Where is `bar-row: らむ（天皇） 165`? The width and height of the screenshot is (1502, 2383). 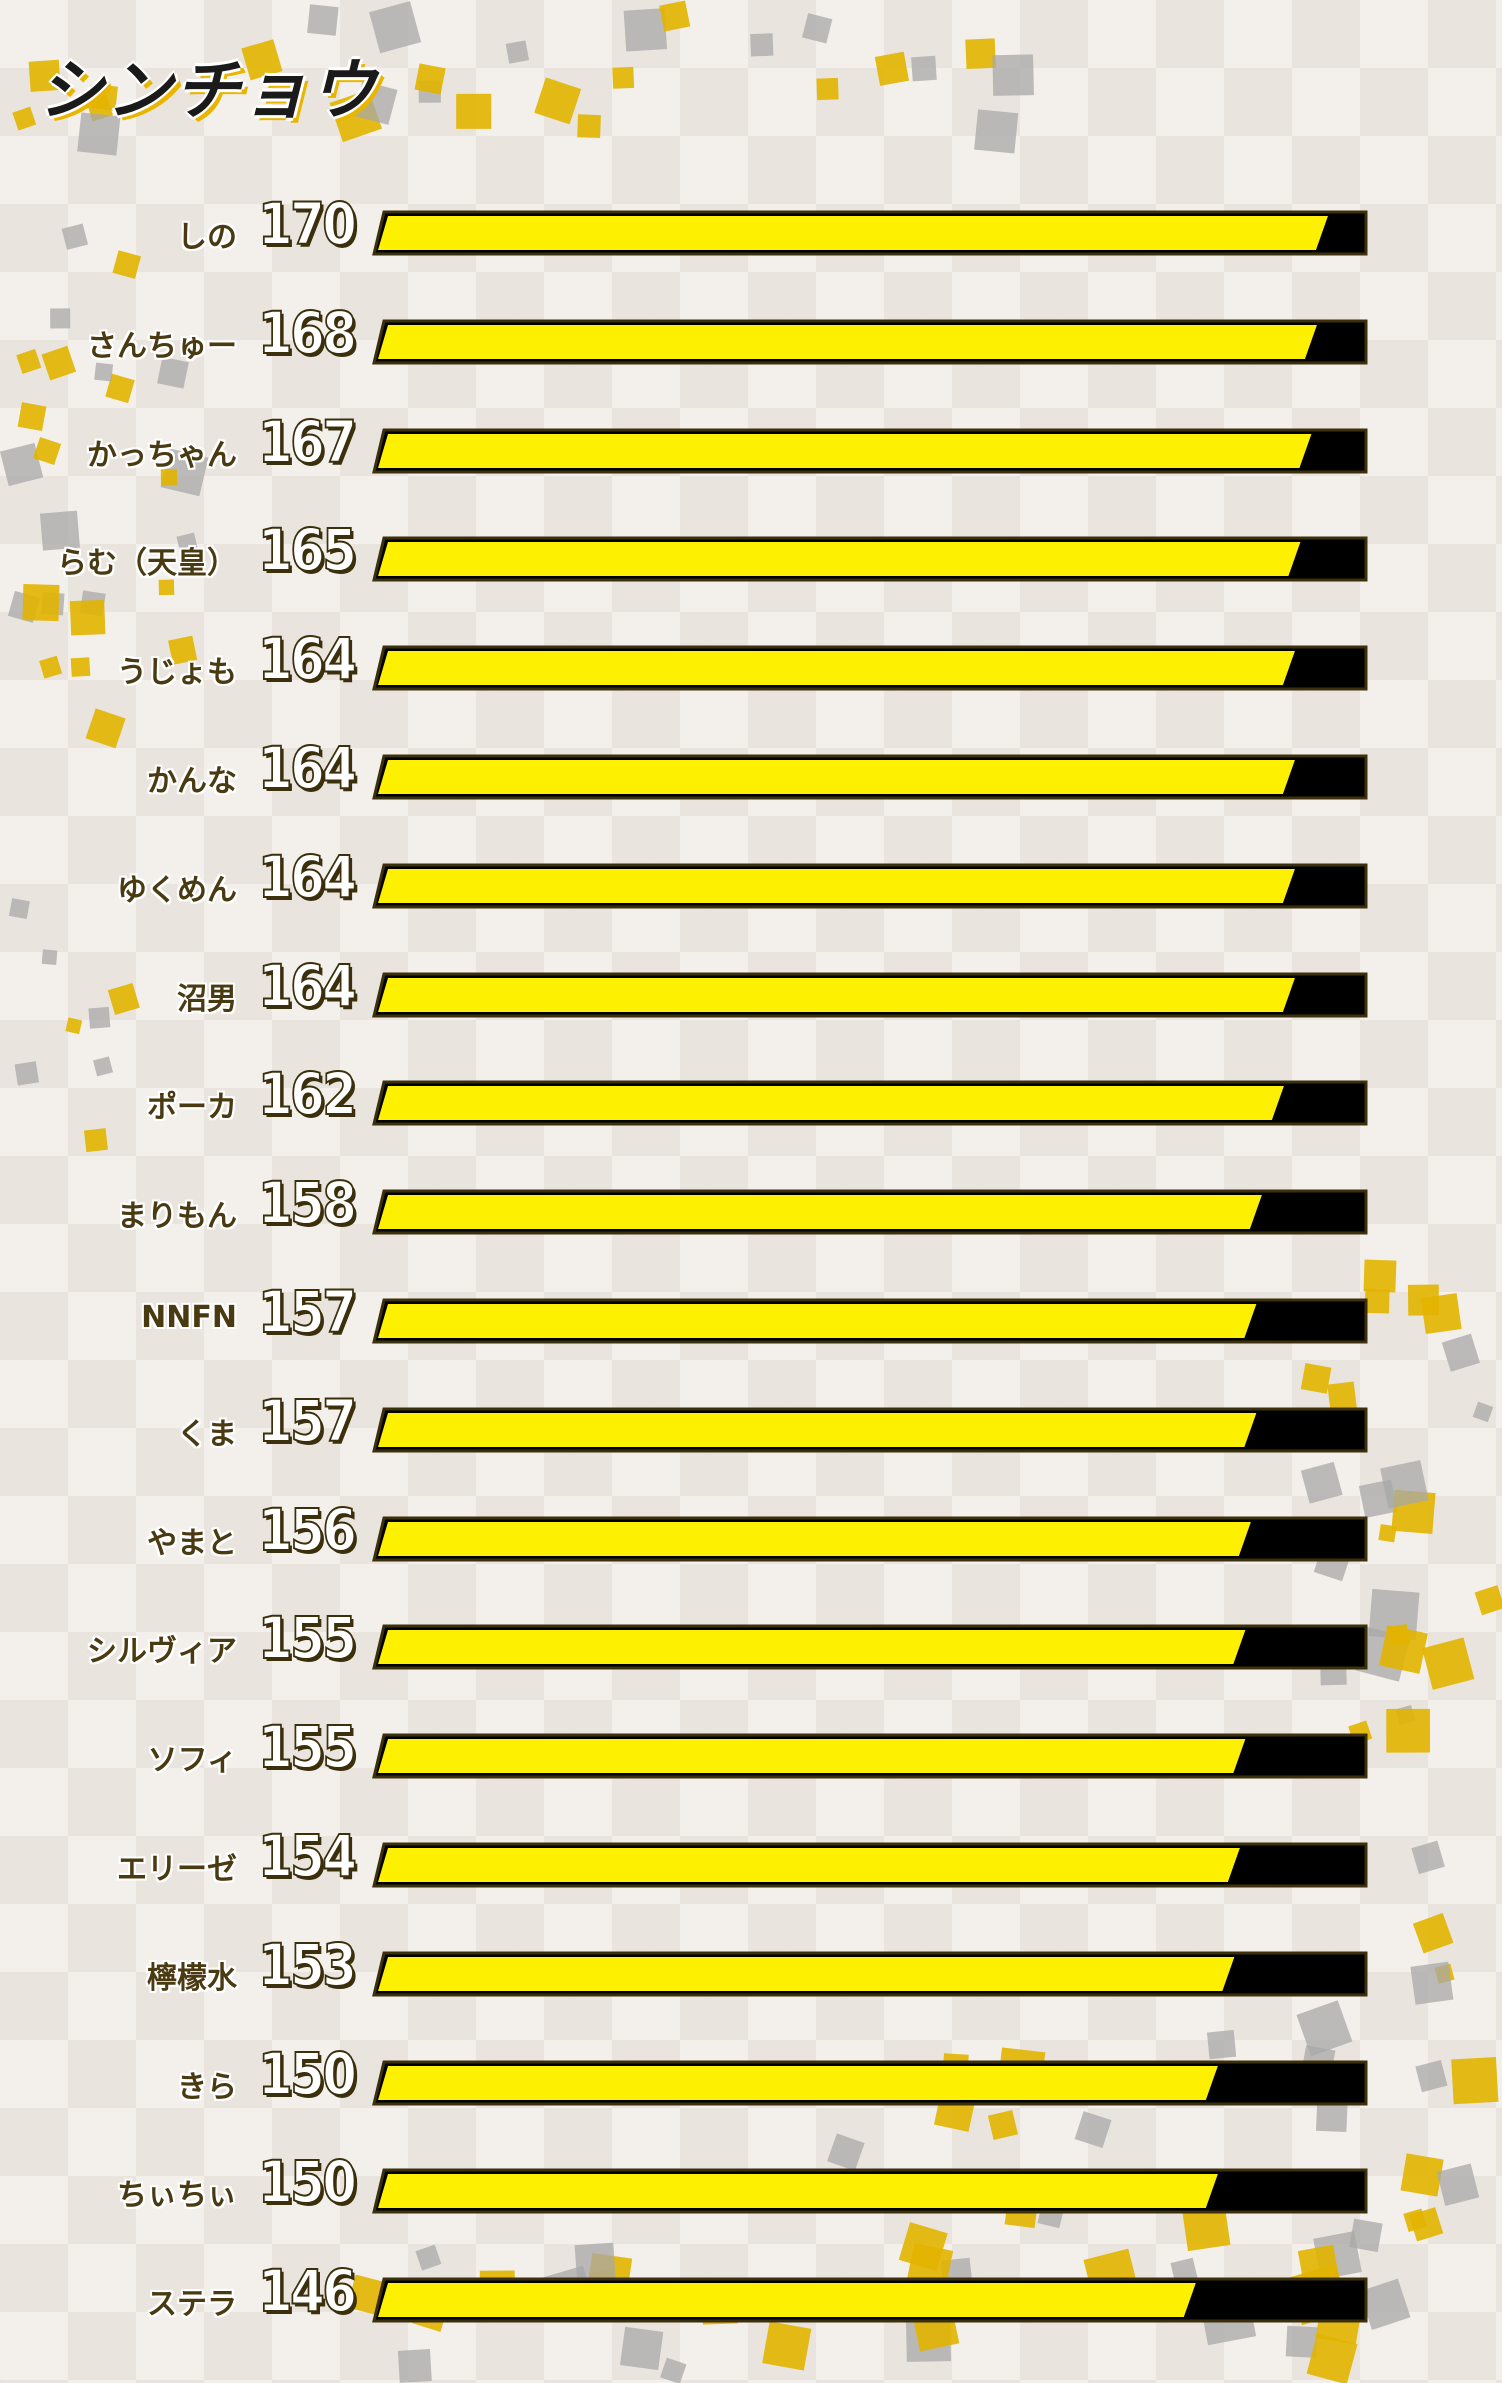
bar-row: らむ（天皇） 165 is located at coordinates (751, 566).